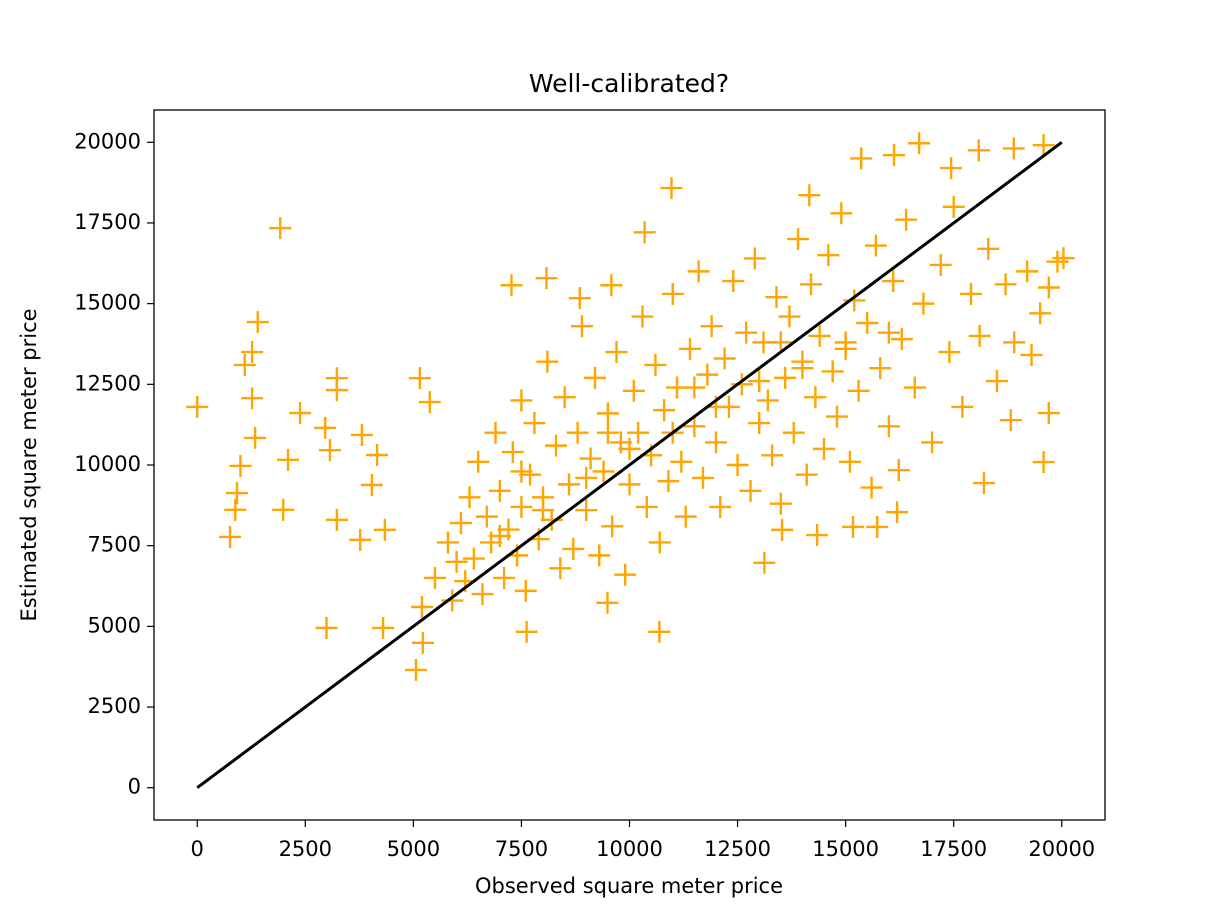  What do you see at coordinates (413, 849) in the screenshot?
I see `x-tick-label: 5000` at bounding box center [413, 849].